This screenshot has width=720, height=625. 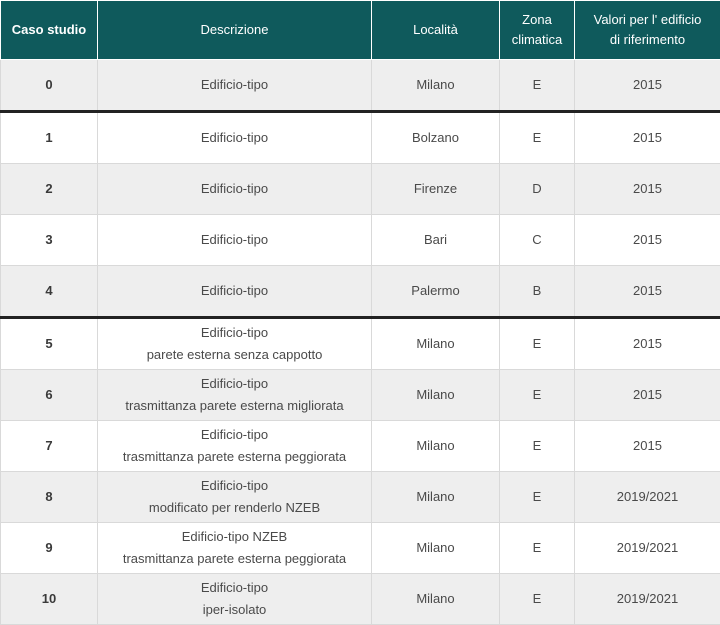 I want to click on header-valori-riferimento: Valori per l' edificio di riferimento, so click(x=647, y=30).